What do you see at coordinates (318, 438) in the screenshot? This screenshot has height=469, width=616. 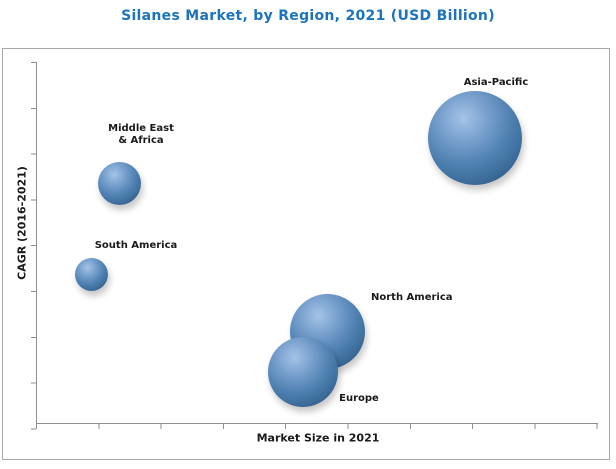 I see `x-axis-title: Market Size in 2021` at bounding box center [318, 438].